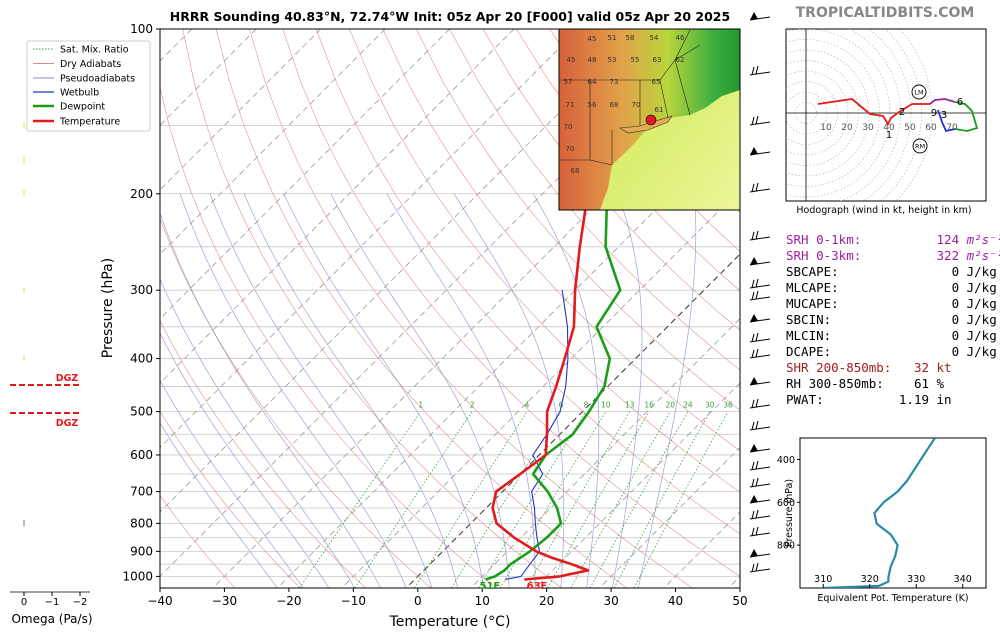  What do you see at coordinates (97, 79) in the screenshot?
I see `legend-pseudoadiabats: Pseudoadiabats` at bounding box center [97, 79].